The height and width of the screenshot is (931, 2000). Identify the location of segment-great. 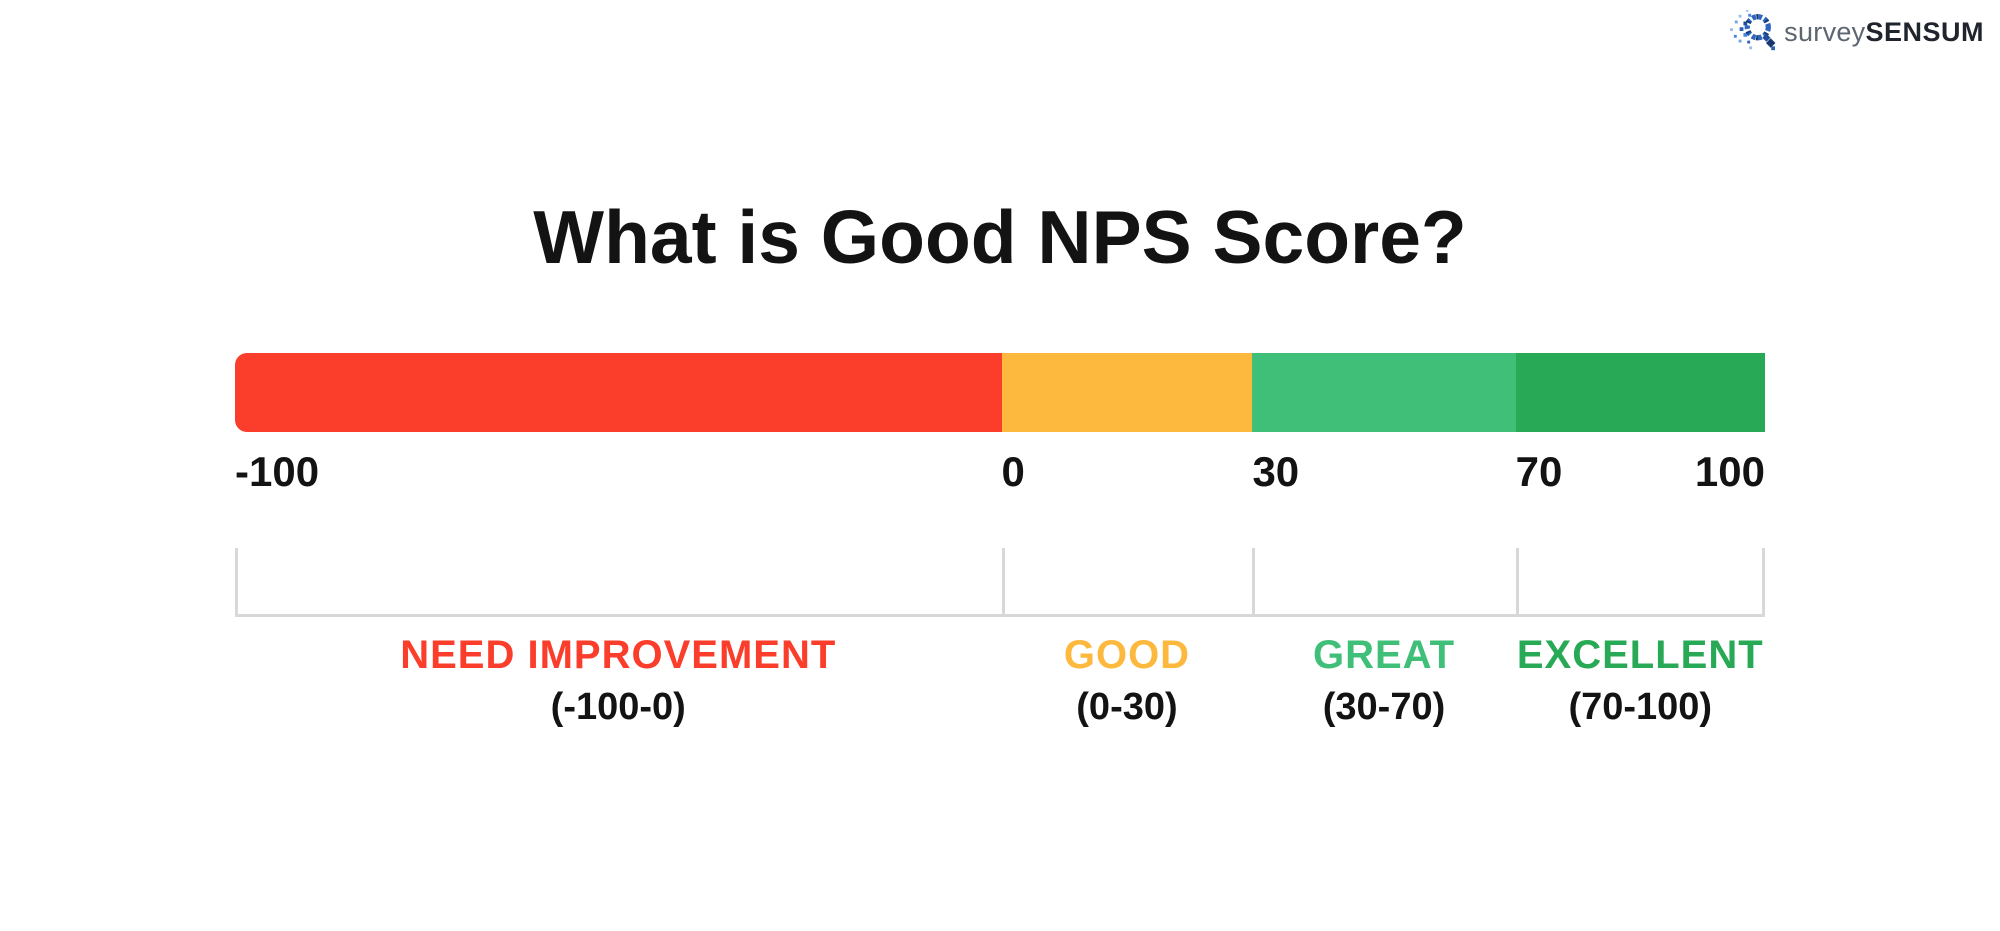
(1384, 392).